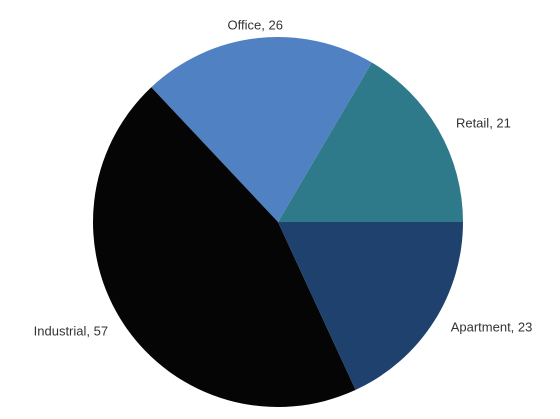  What do you see at coordinates (492, 327) in the screenshot?
I see `data-label: Apartment, 23` at bounding box center [492, 327].